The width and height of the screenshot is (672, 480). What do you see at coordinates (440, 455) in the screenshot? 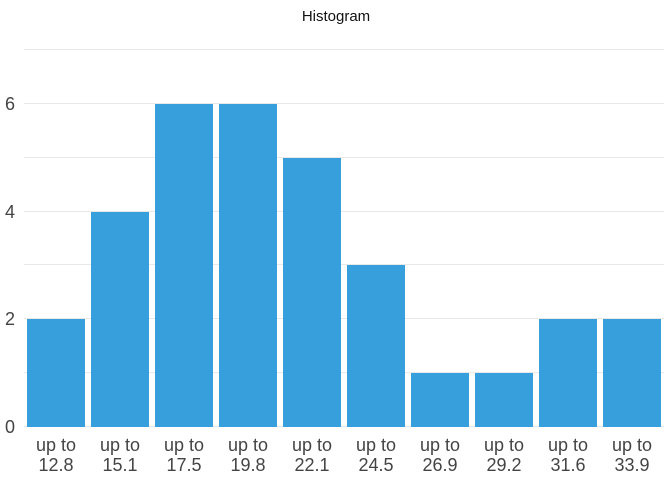
I see `x-axis-category-label: up to 26.9` at bounding box center [440, 455].